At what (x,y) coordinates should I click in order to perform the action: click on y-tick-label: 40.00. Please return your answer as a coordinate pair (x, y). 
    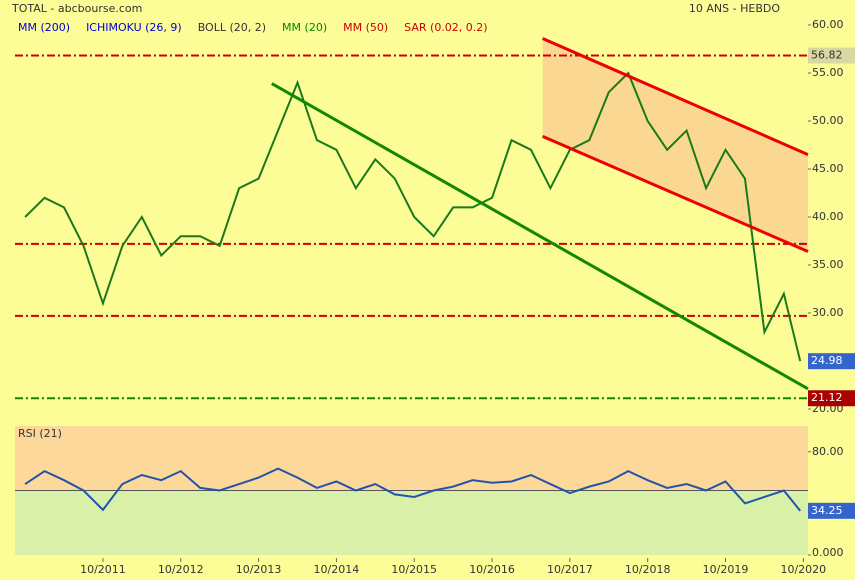
    Looking at the image, I should click on (828, 216).